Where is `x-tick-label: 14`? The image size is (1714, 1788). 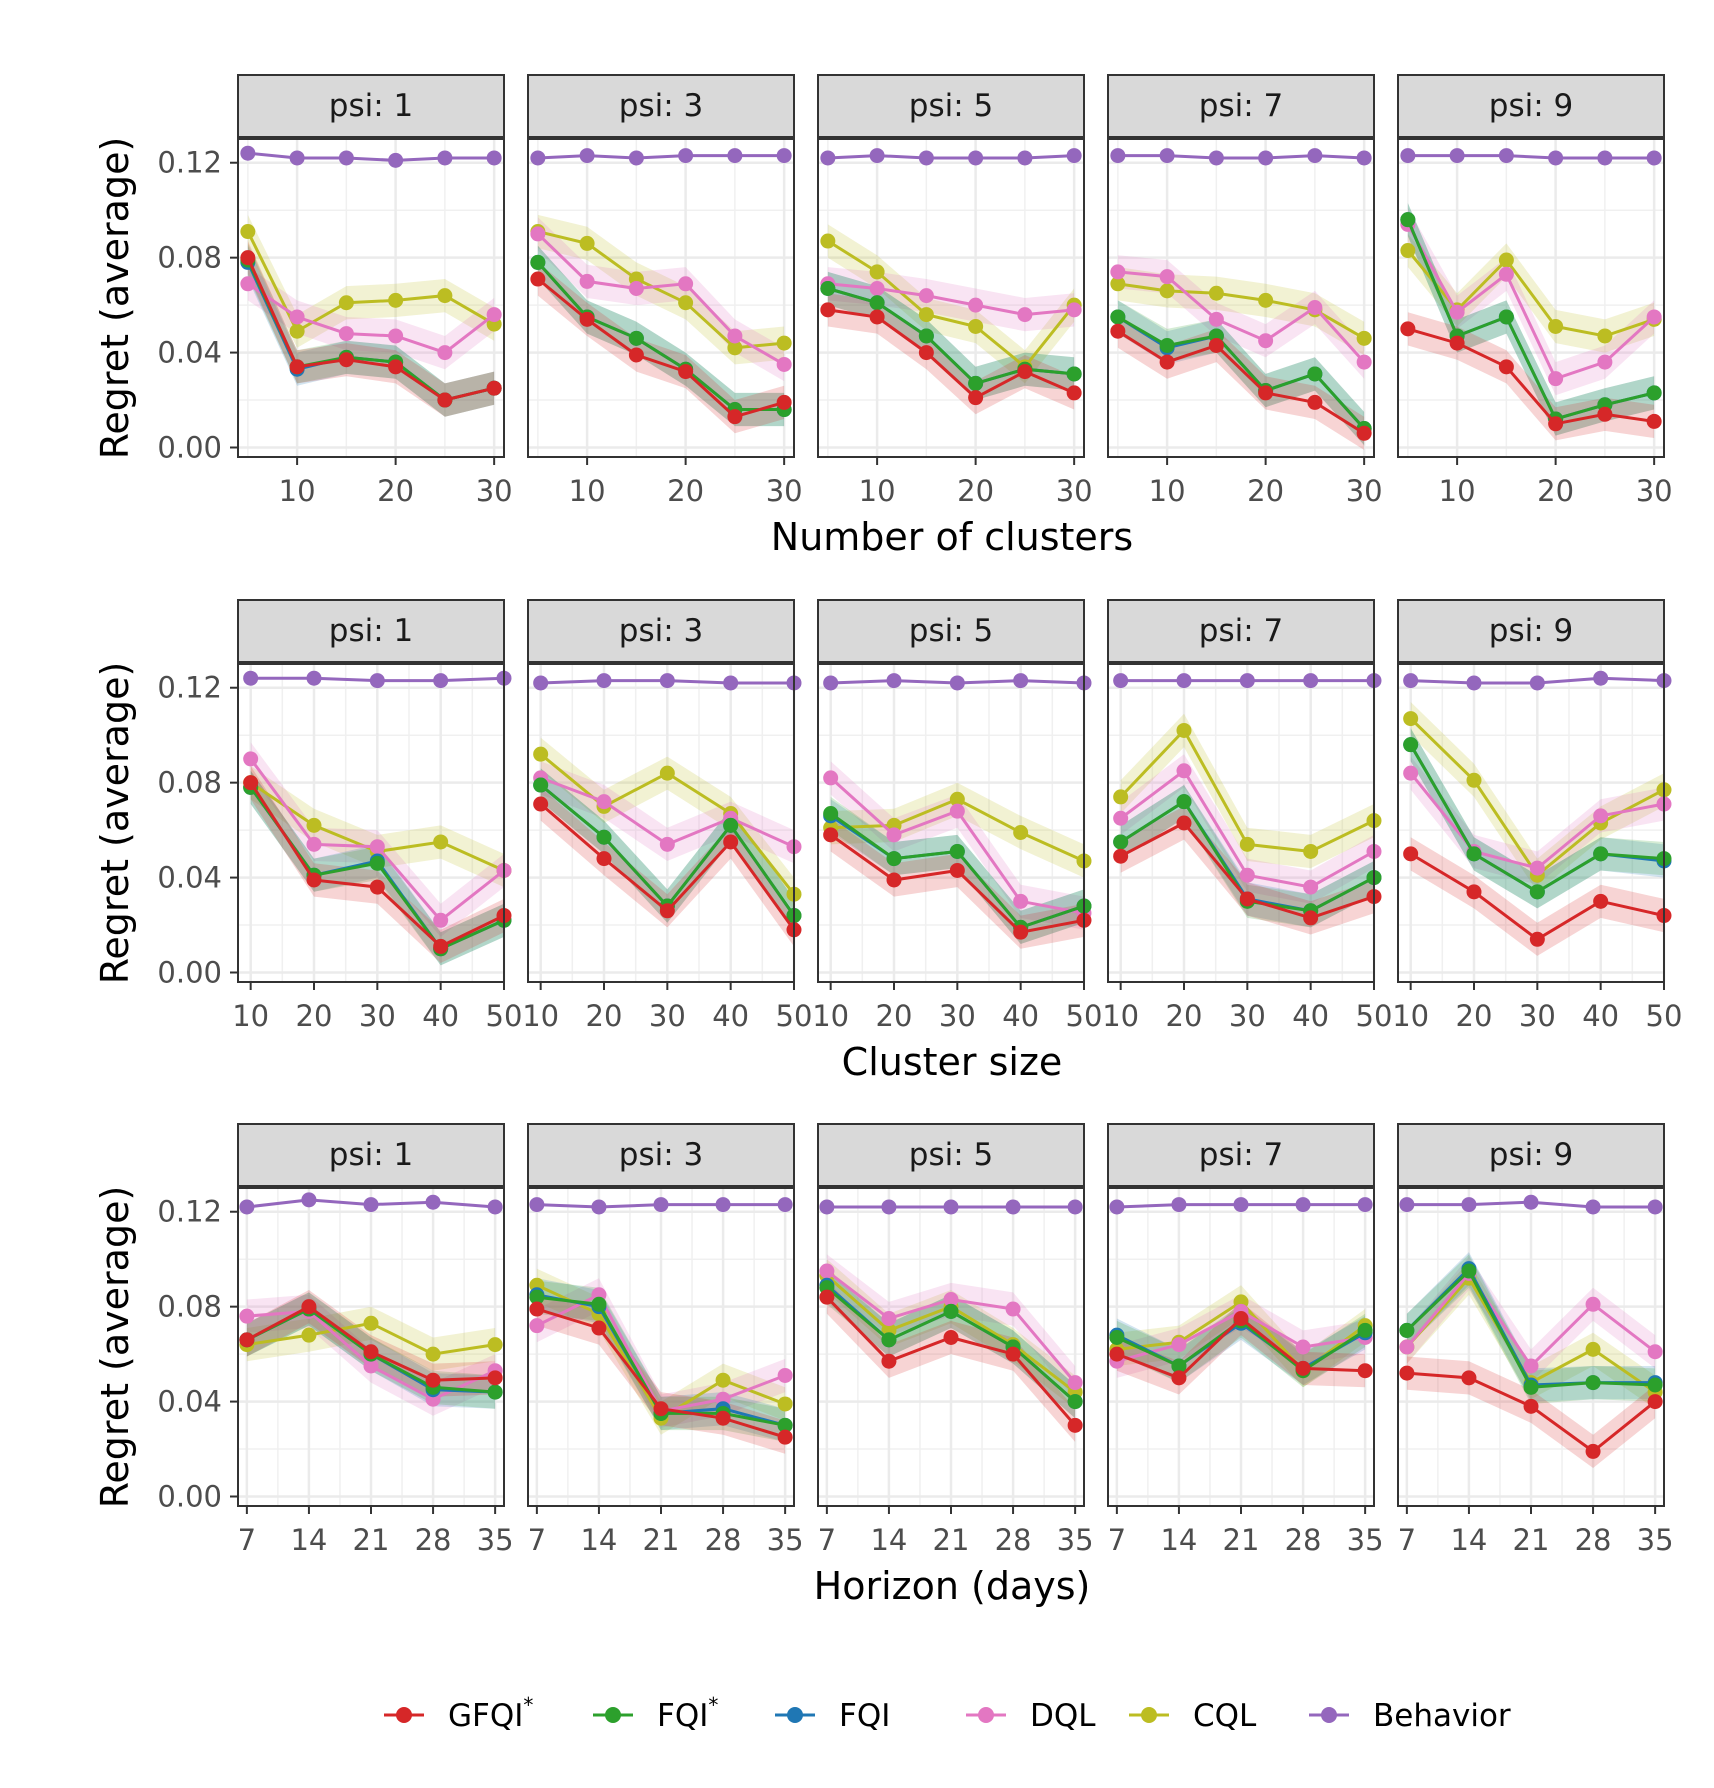 x-tick-label: 14 is located at coordinates (308, 1540).